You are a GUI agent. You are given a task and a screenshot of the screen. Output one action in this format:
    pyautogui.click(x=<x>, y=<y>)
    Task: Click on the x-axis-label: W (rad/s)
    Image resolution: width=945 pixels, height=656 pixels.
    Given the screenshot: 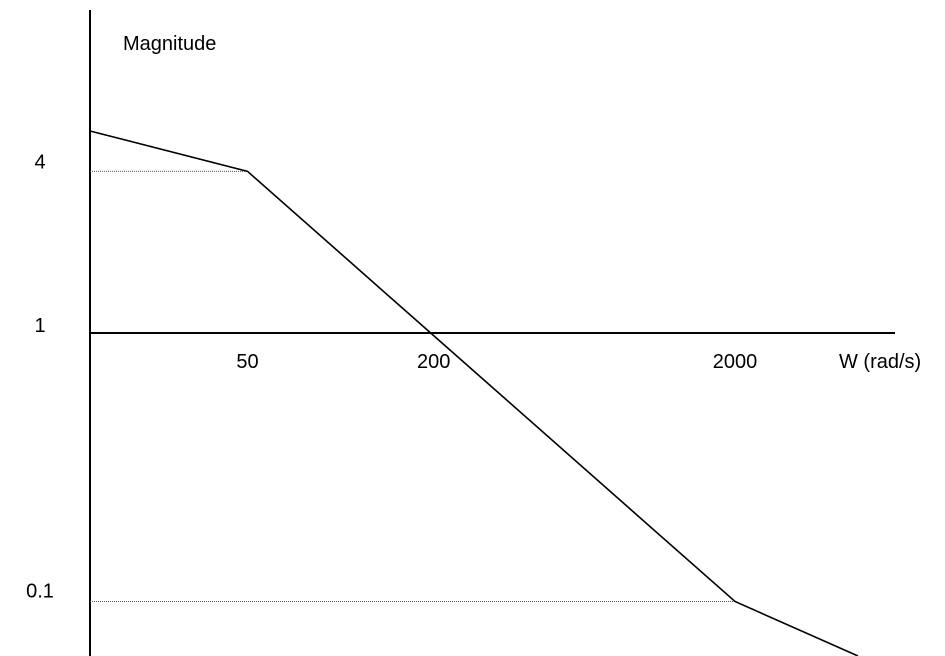 What is the action you would take?
    pyautogui.click(x=880, y=362)
    